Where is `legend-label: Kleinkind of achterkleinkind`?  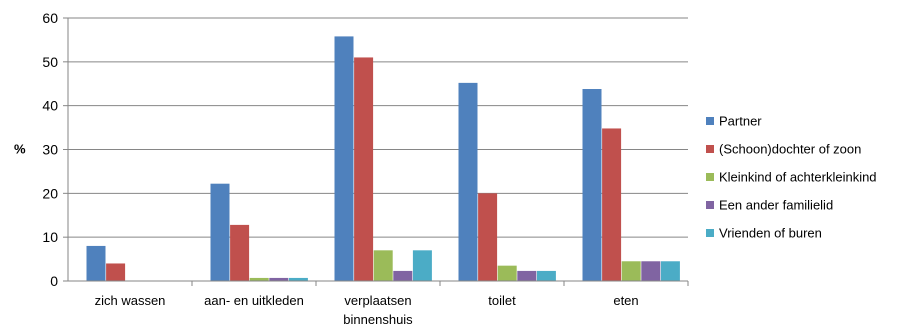
legend-label: Kleinkind of achterkleinkind is located at coordinates (798, 177).